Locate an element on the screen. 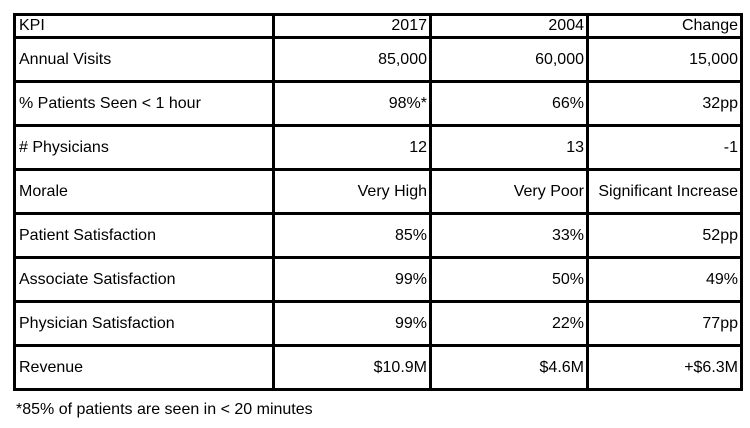  table-row: Annual Visits 85,000 60,000 15,000 is located at coordinates (378, 59).